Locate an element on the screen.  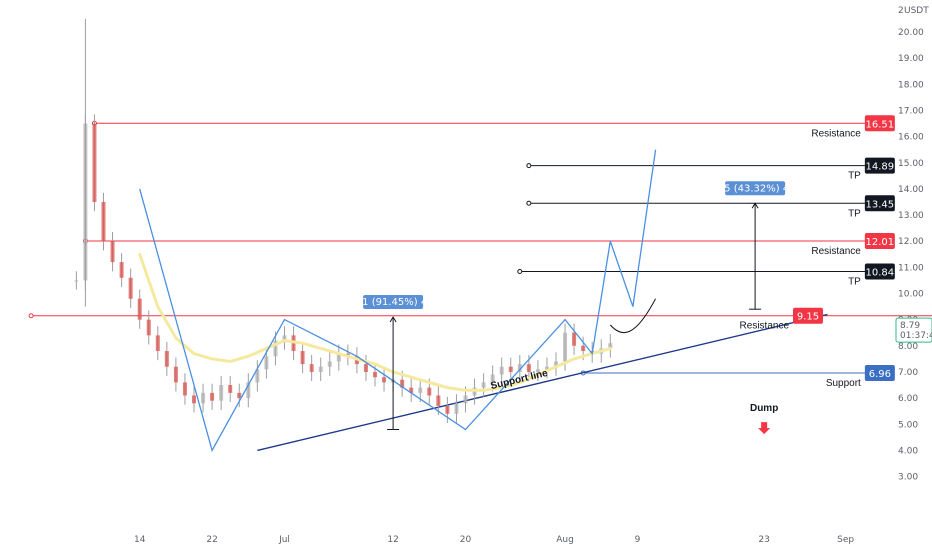
tp-price-label: 14.89 is located at coordinates (880, 167).